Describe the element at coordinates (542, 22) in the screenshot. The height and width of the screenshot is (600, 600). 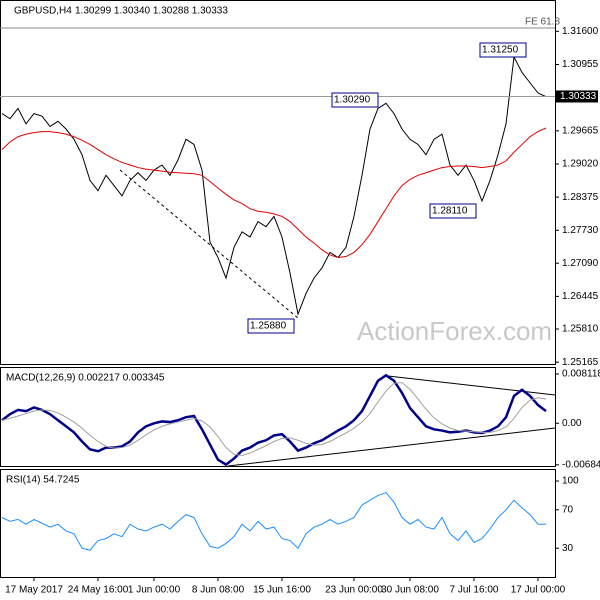
I see `annotation: FE 61.8` at that location.